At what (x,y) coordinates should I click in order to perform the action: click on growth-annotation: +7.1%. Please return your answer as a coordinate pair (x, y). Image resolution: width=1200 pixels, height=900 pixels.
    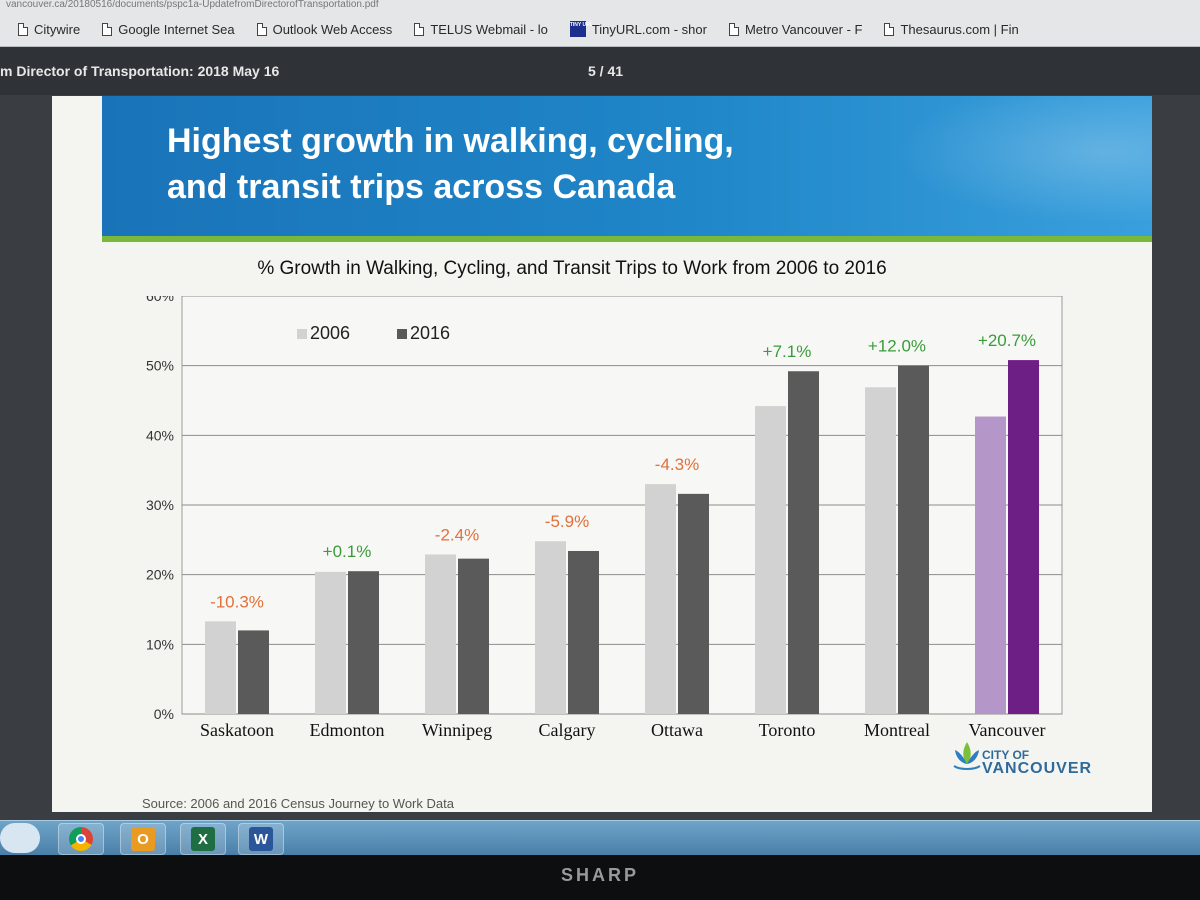
    Looking at the image, I should click on (787, 351).